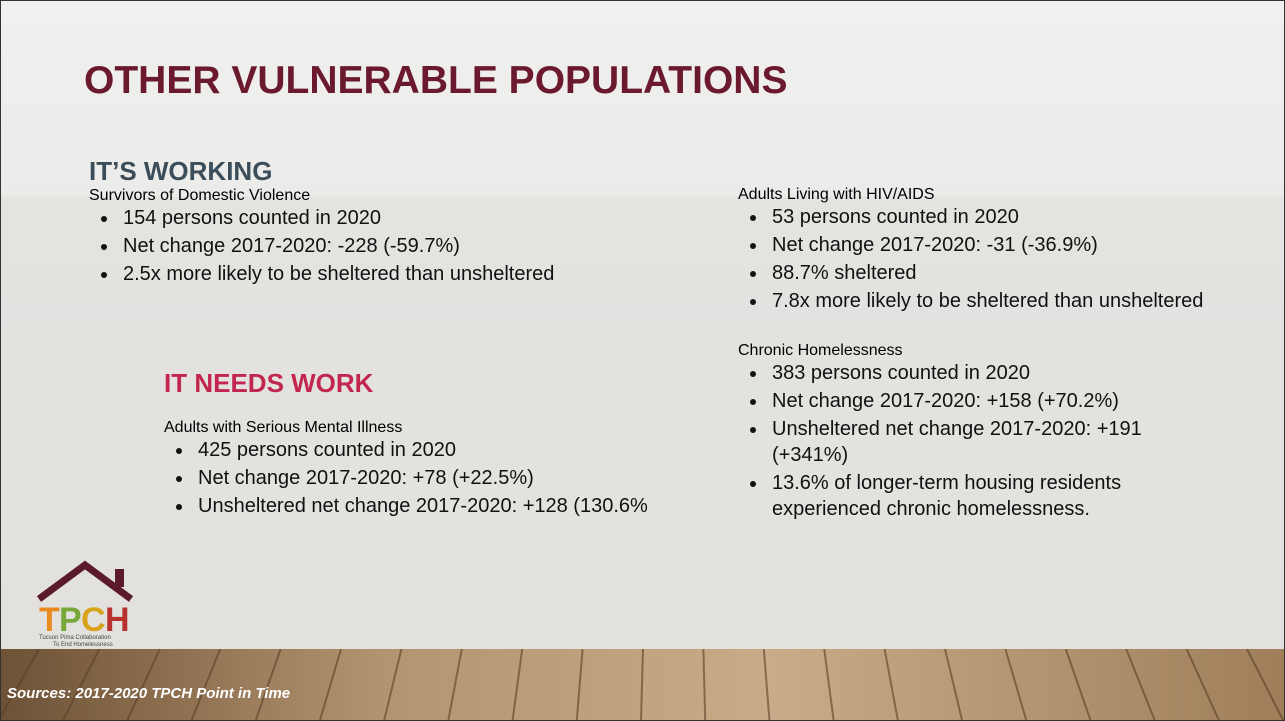 The width and height of the screenshot is (1285, 721). I want to click on group-title: Chronic Homelessness, so click(820, 350).